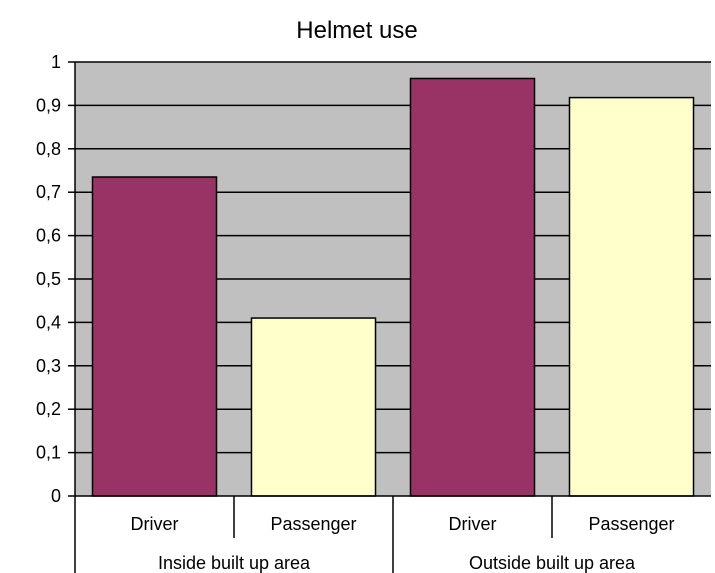  I want to click on y-tick-label: 0, so click(56, 496).